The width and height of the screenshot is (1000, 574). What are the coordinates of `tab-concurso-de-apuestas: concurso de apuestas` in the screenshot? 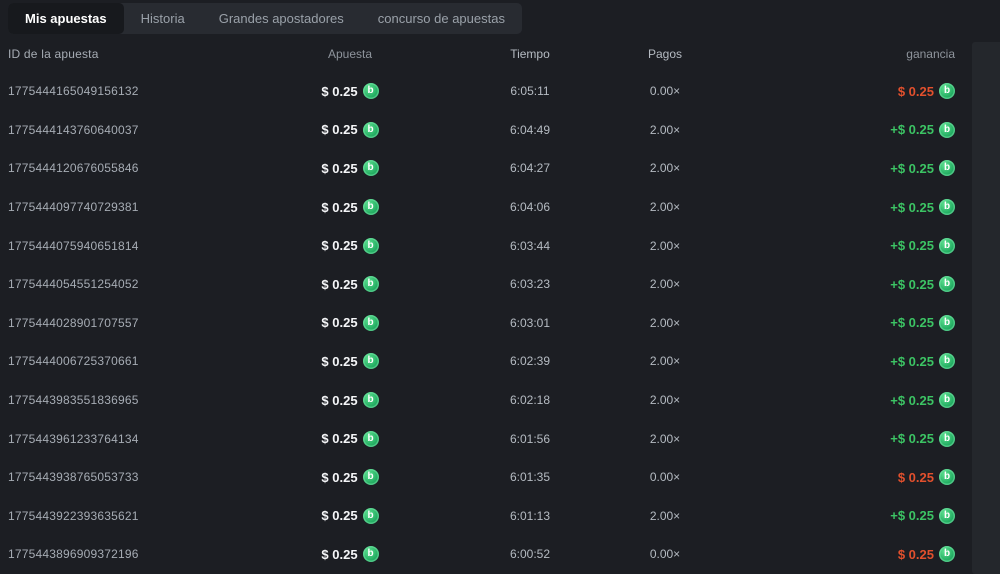 It's located at (441, 18).